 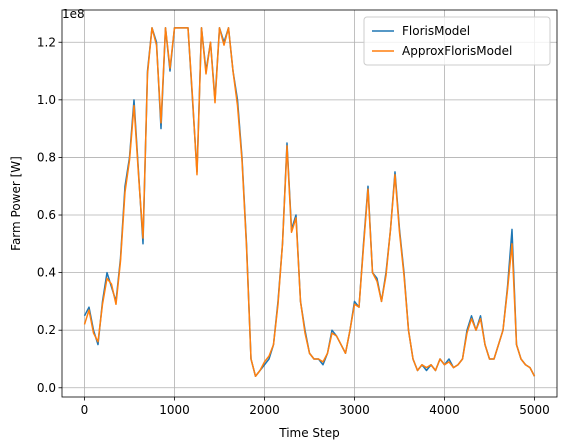 I want to click on y-offset-label: 1e8, so click(x=73, y=14).